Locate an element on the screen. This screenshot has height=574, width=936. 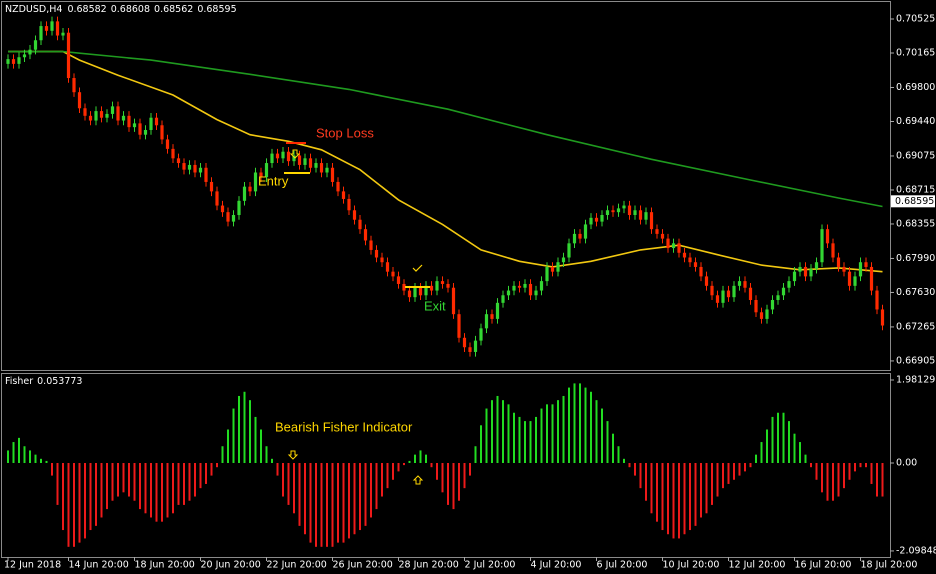
y-tick-label: 0.69075 is located at coordinates (915, 155).